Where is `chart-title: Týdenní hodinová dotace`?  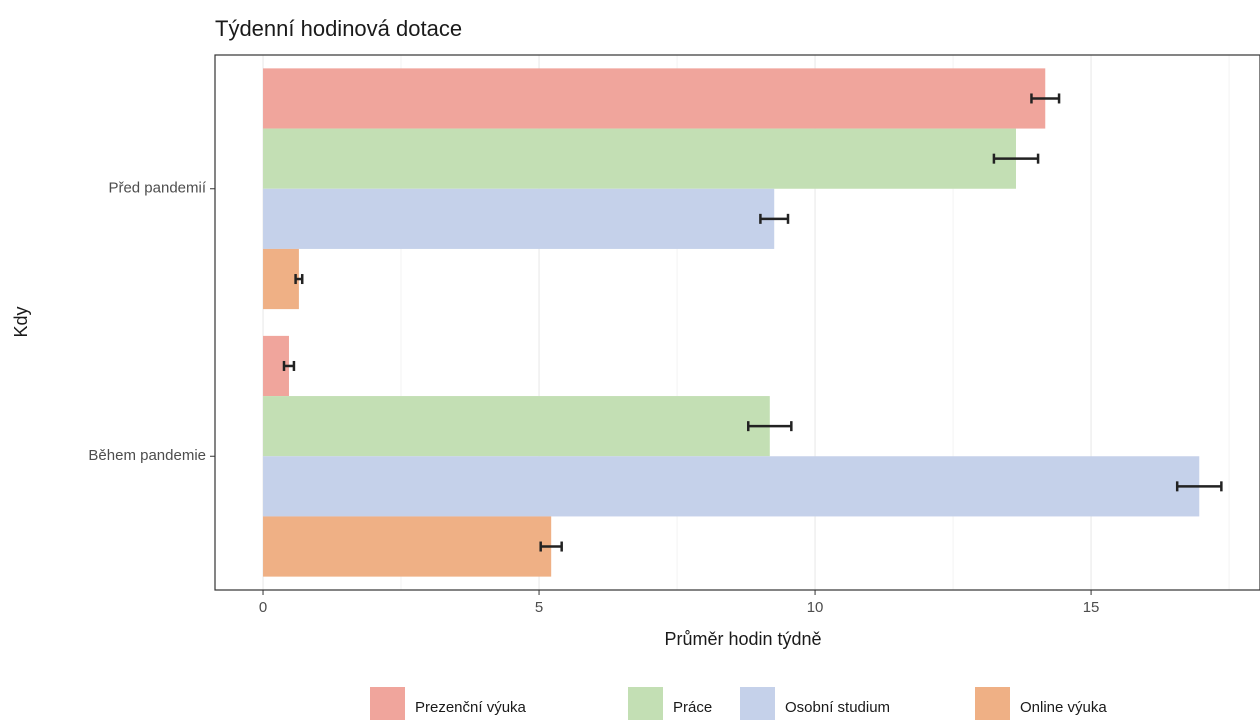 chart-title: Týdenní hodinová dotace is located at coordinates (338, 28).